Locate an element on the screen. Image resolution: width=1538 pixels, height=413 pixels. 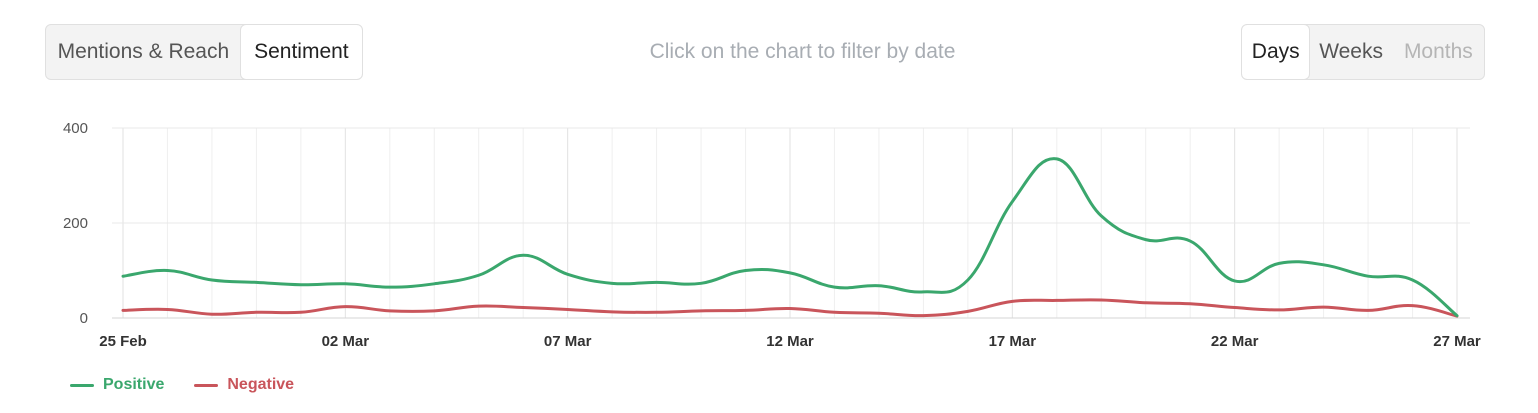
legend-label-negative: Negative is located at coordinates (261, 384).